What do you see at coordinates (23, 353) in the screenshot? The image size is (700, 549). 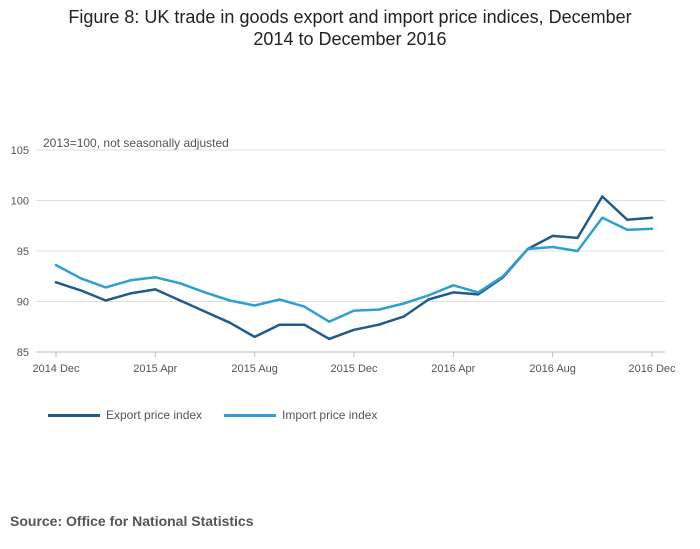 I see `y-tick-label: 85` at bounding box center [23, 353].